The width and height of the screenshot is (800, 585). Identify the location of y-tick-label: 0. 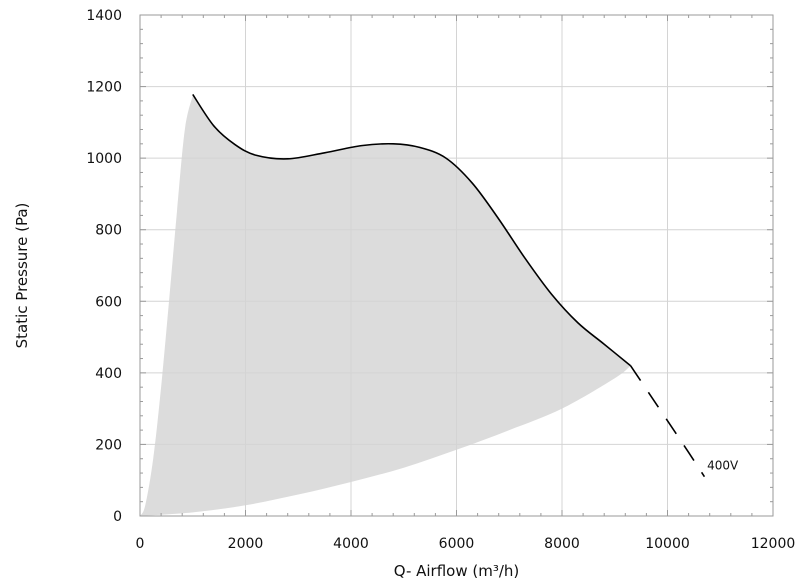
(117, 517).